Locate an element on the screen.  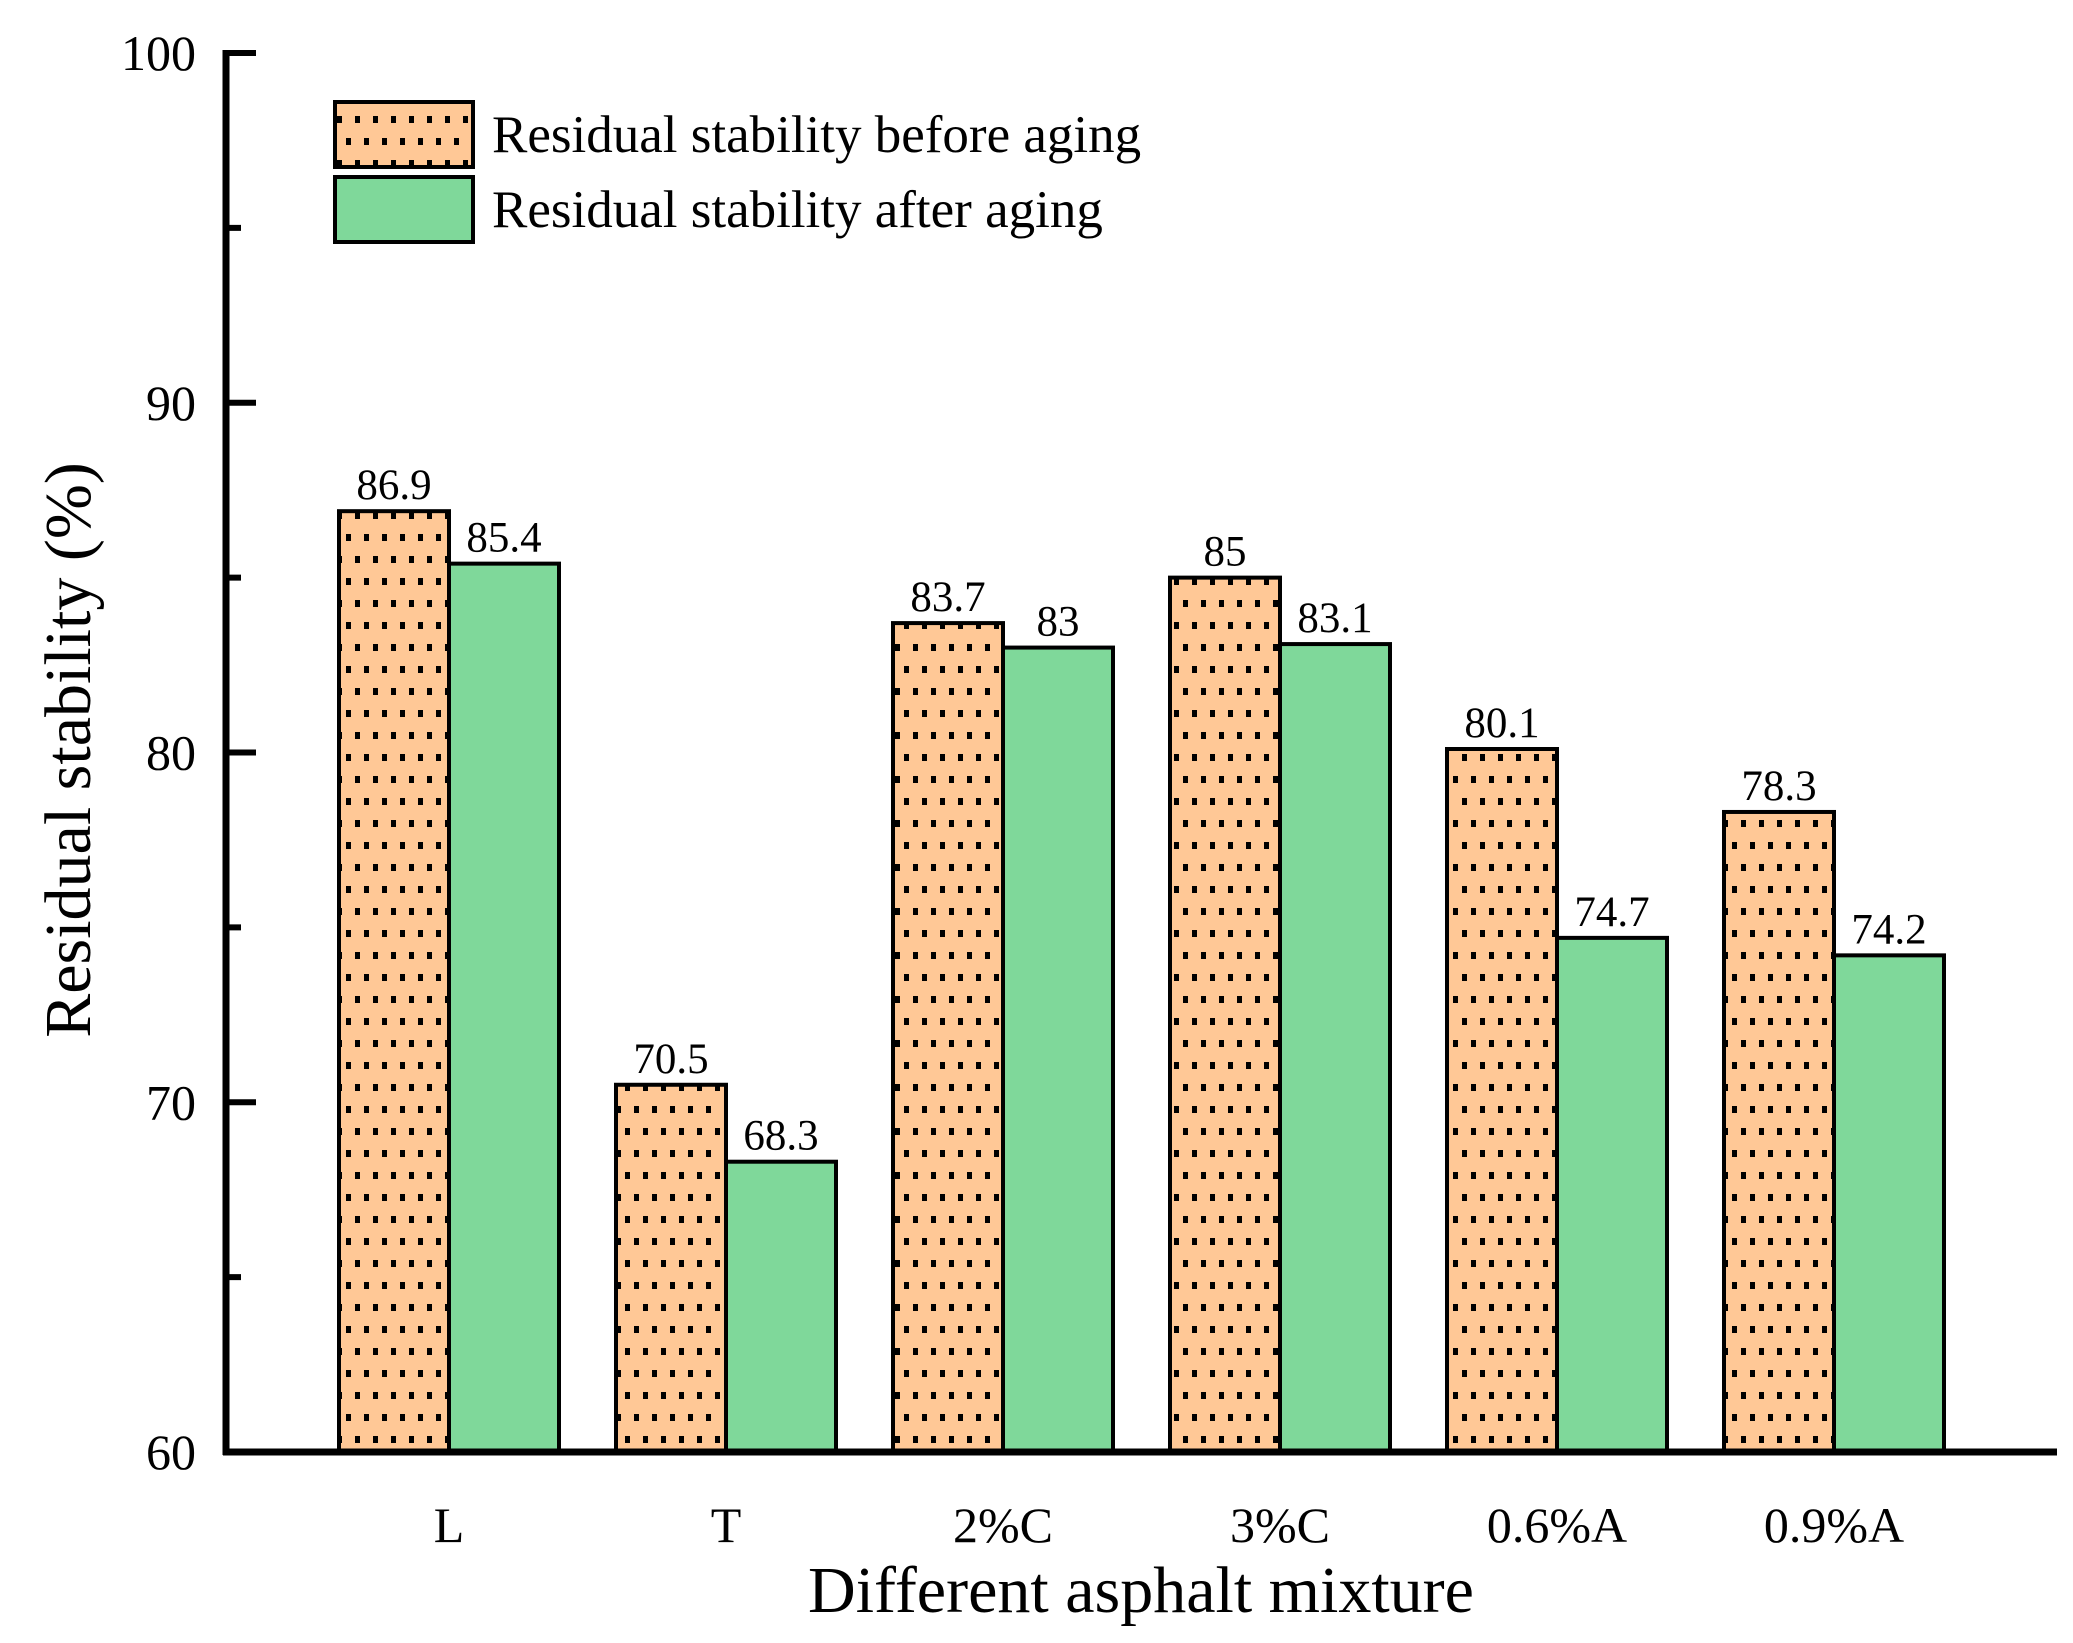
y-tick-label: 100 is located at coordinates (158, 53).